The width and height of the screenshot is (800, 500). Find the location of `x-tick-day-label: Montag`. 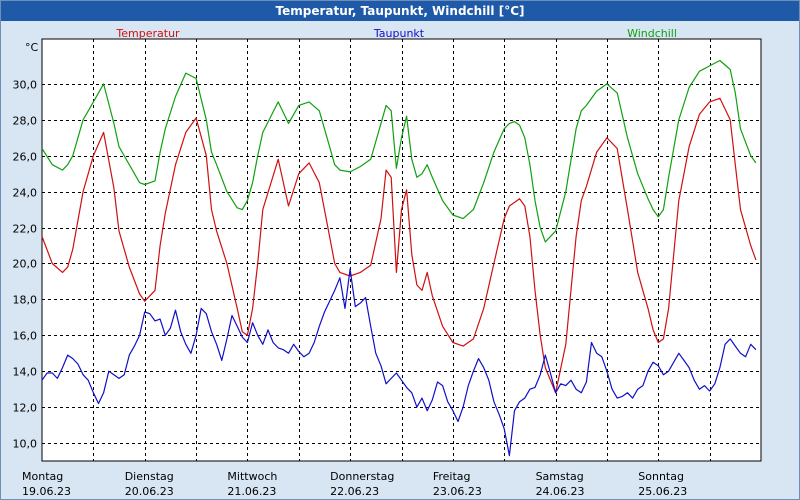

x-tick-day-label: Montag is located at coordinates (42, 476).